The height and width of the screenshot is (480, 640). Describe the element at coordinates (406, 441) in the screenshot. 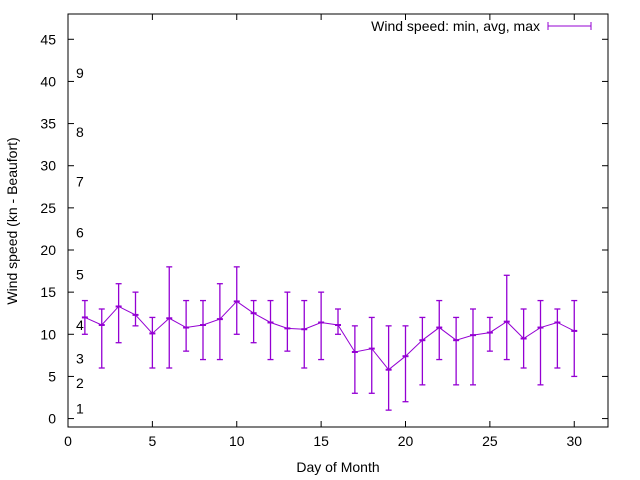

I see `x-tick-label: 20` at that location.